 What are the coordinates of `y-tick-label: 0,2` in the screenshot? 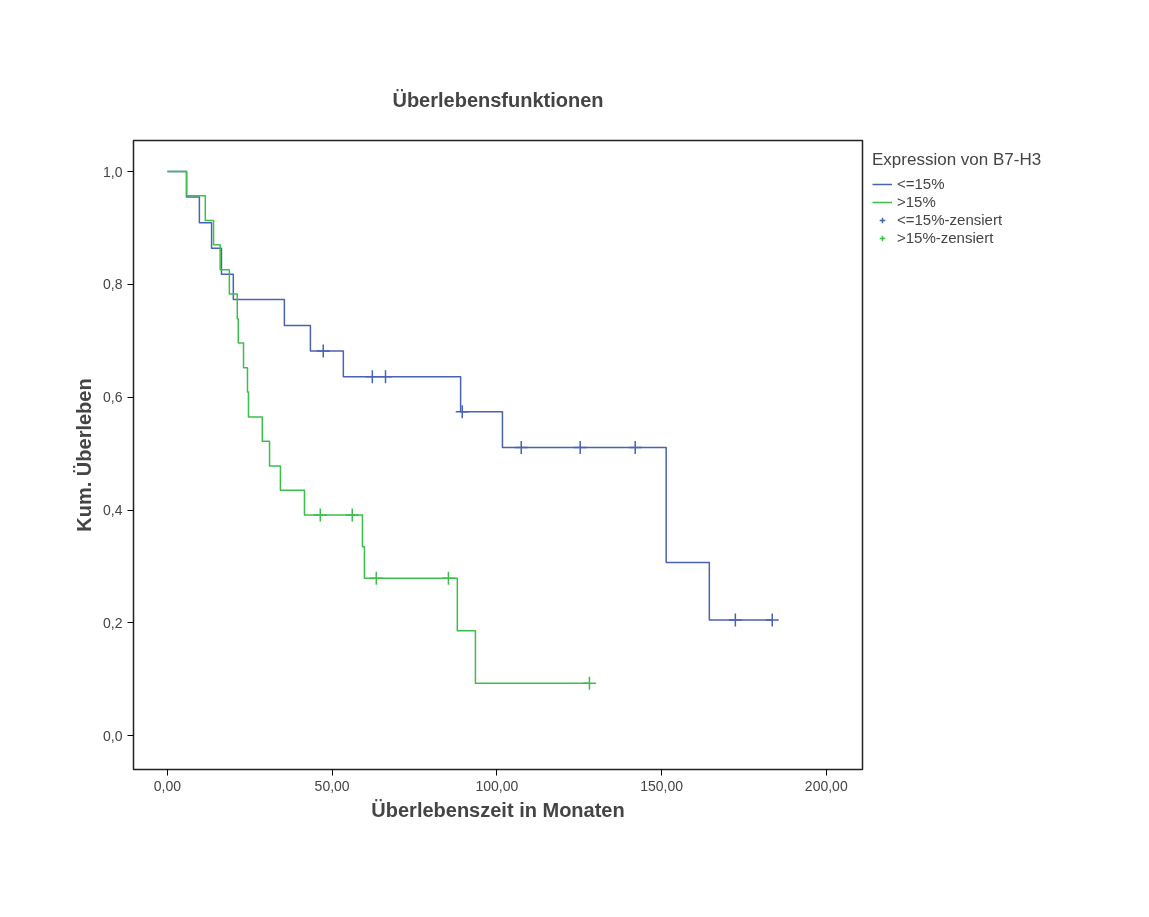 It's located at (113, 622).